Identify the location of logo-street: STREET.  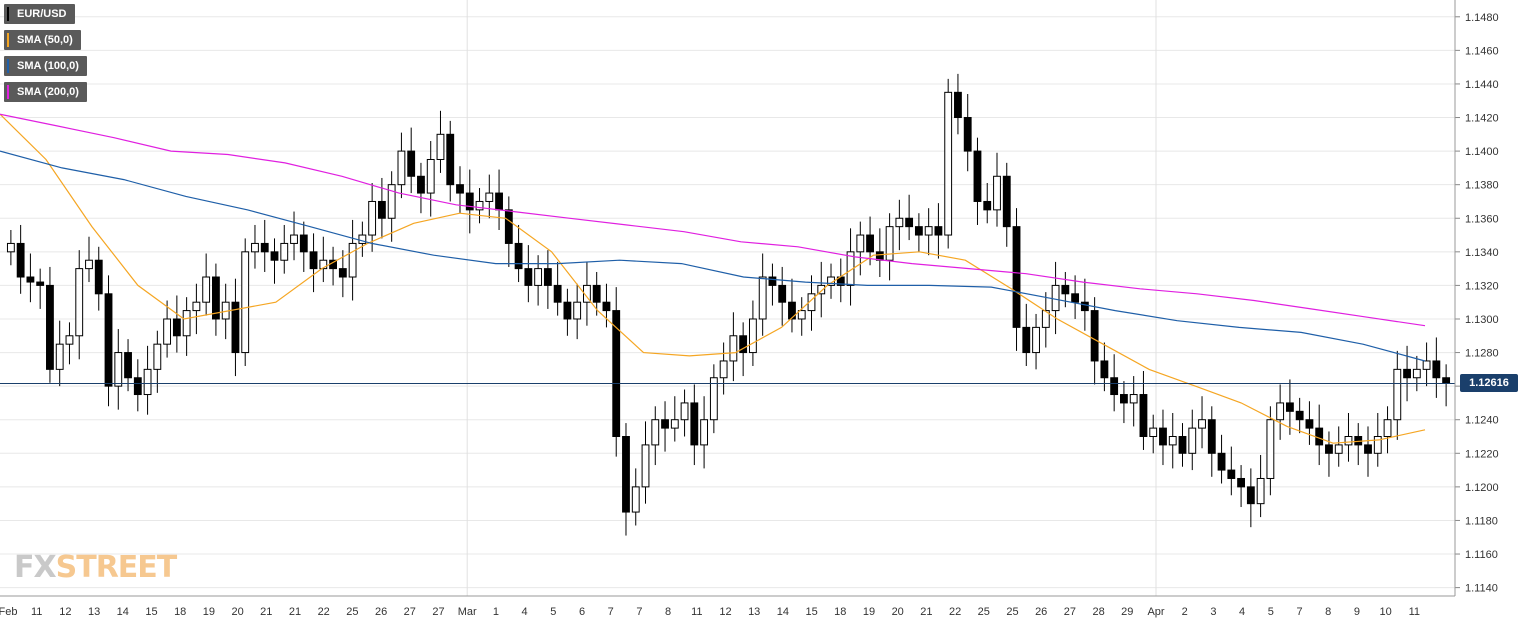
(116, 567).